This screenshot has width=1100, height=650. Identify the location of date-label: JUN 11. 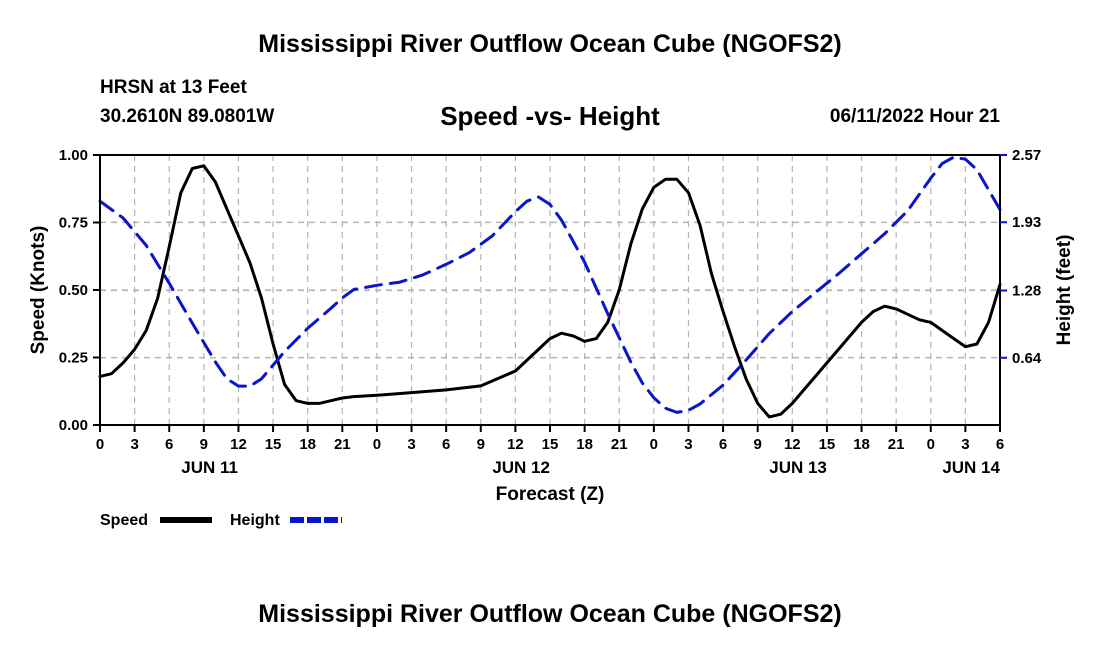
(209, 467).